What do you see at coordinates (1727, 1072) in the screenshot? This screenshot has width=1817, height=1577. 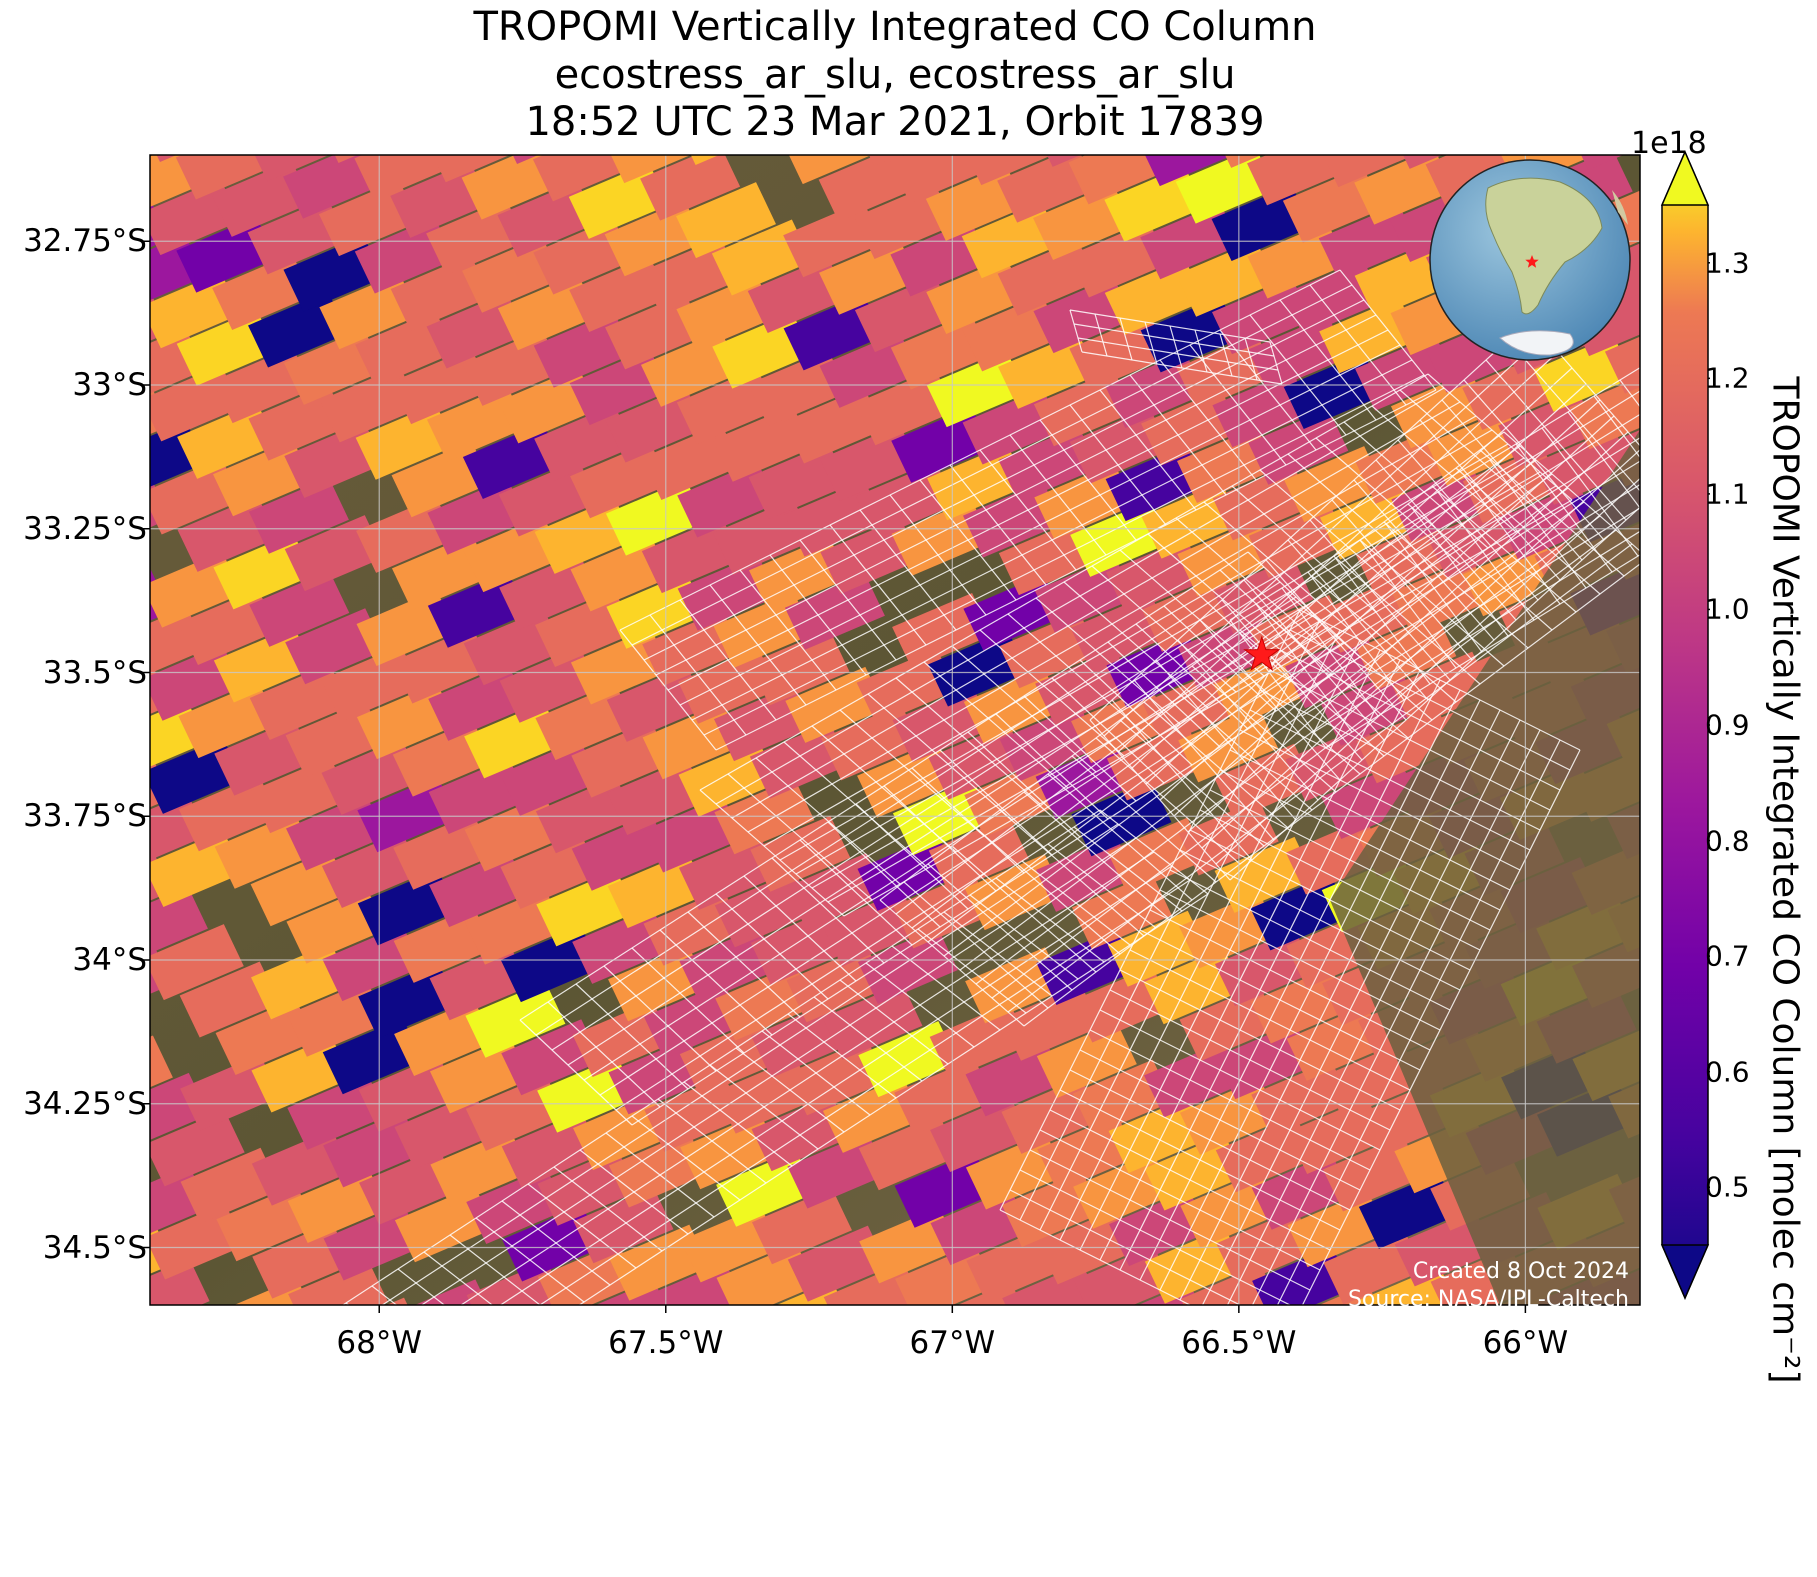 I see `colorbar-tick-label: 0.6` at bounding box center [1727, 1072].